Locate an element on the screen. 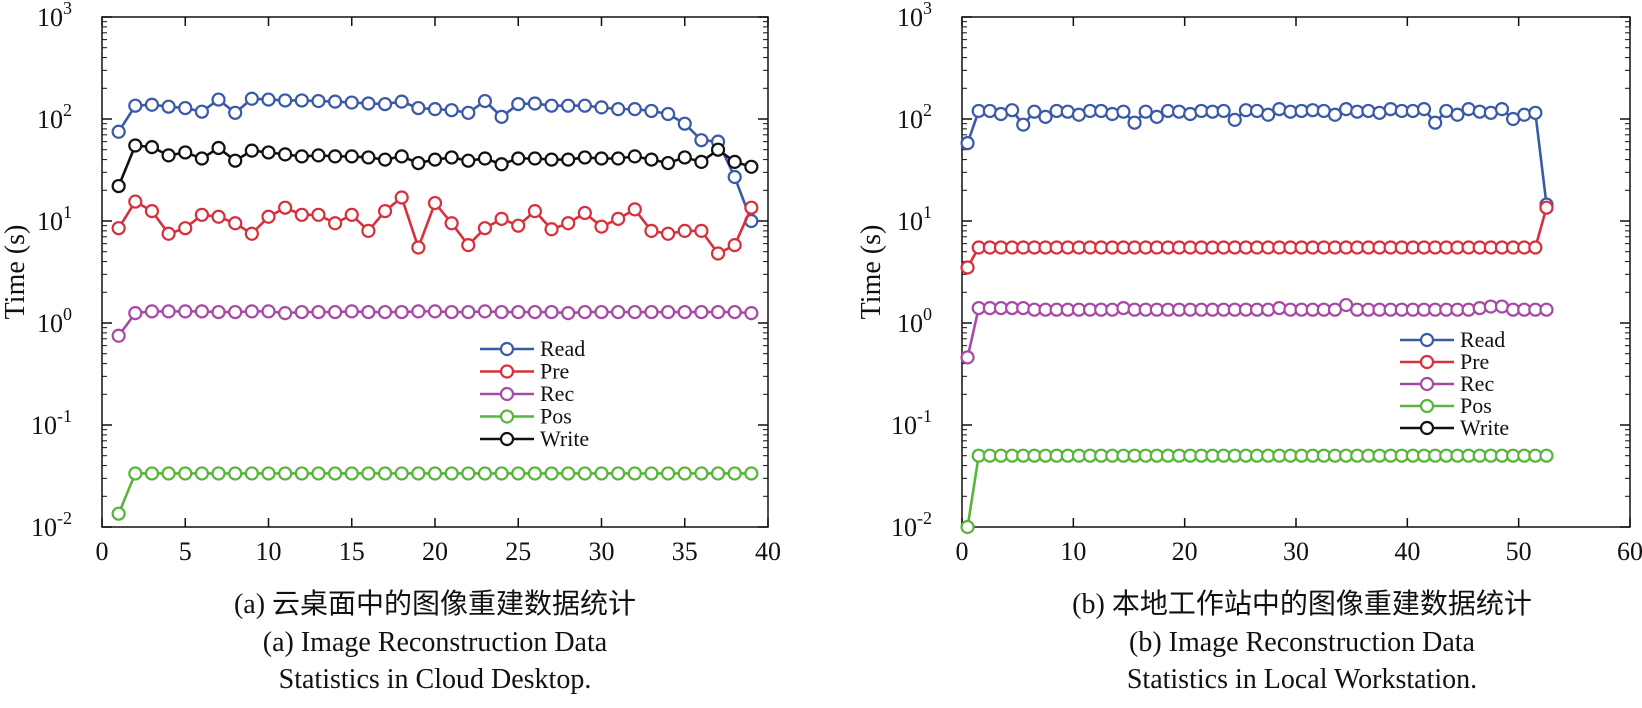  legend-label-rec: Rec is located at coordinates (1477, 383).